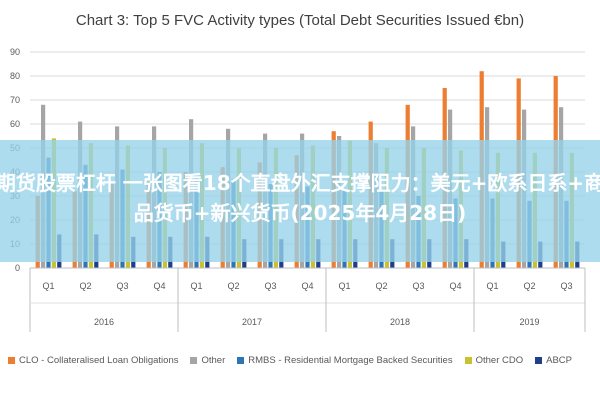 The image size is (600, 400). I want to click on legend-item: ABCP, so click(553, 360).